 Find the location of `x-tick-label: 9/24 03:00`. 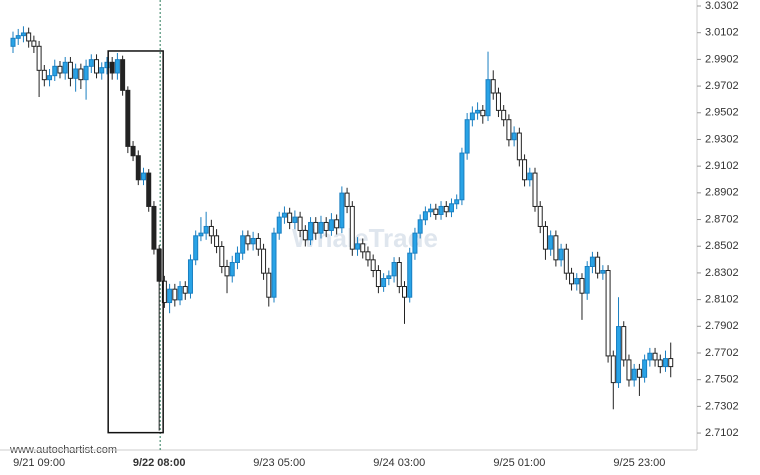

x-tick-label: 9/24 03:00 is located at coordinates (399, 463).